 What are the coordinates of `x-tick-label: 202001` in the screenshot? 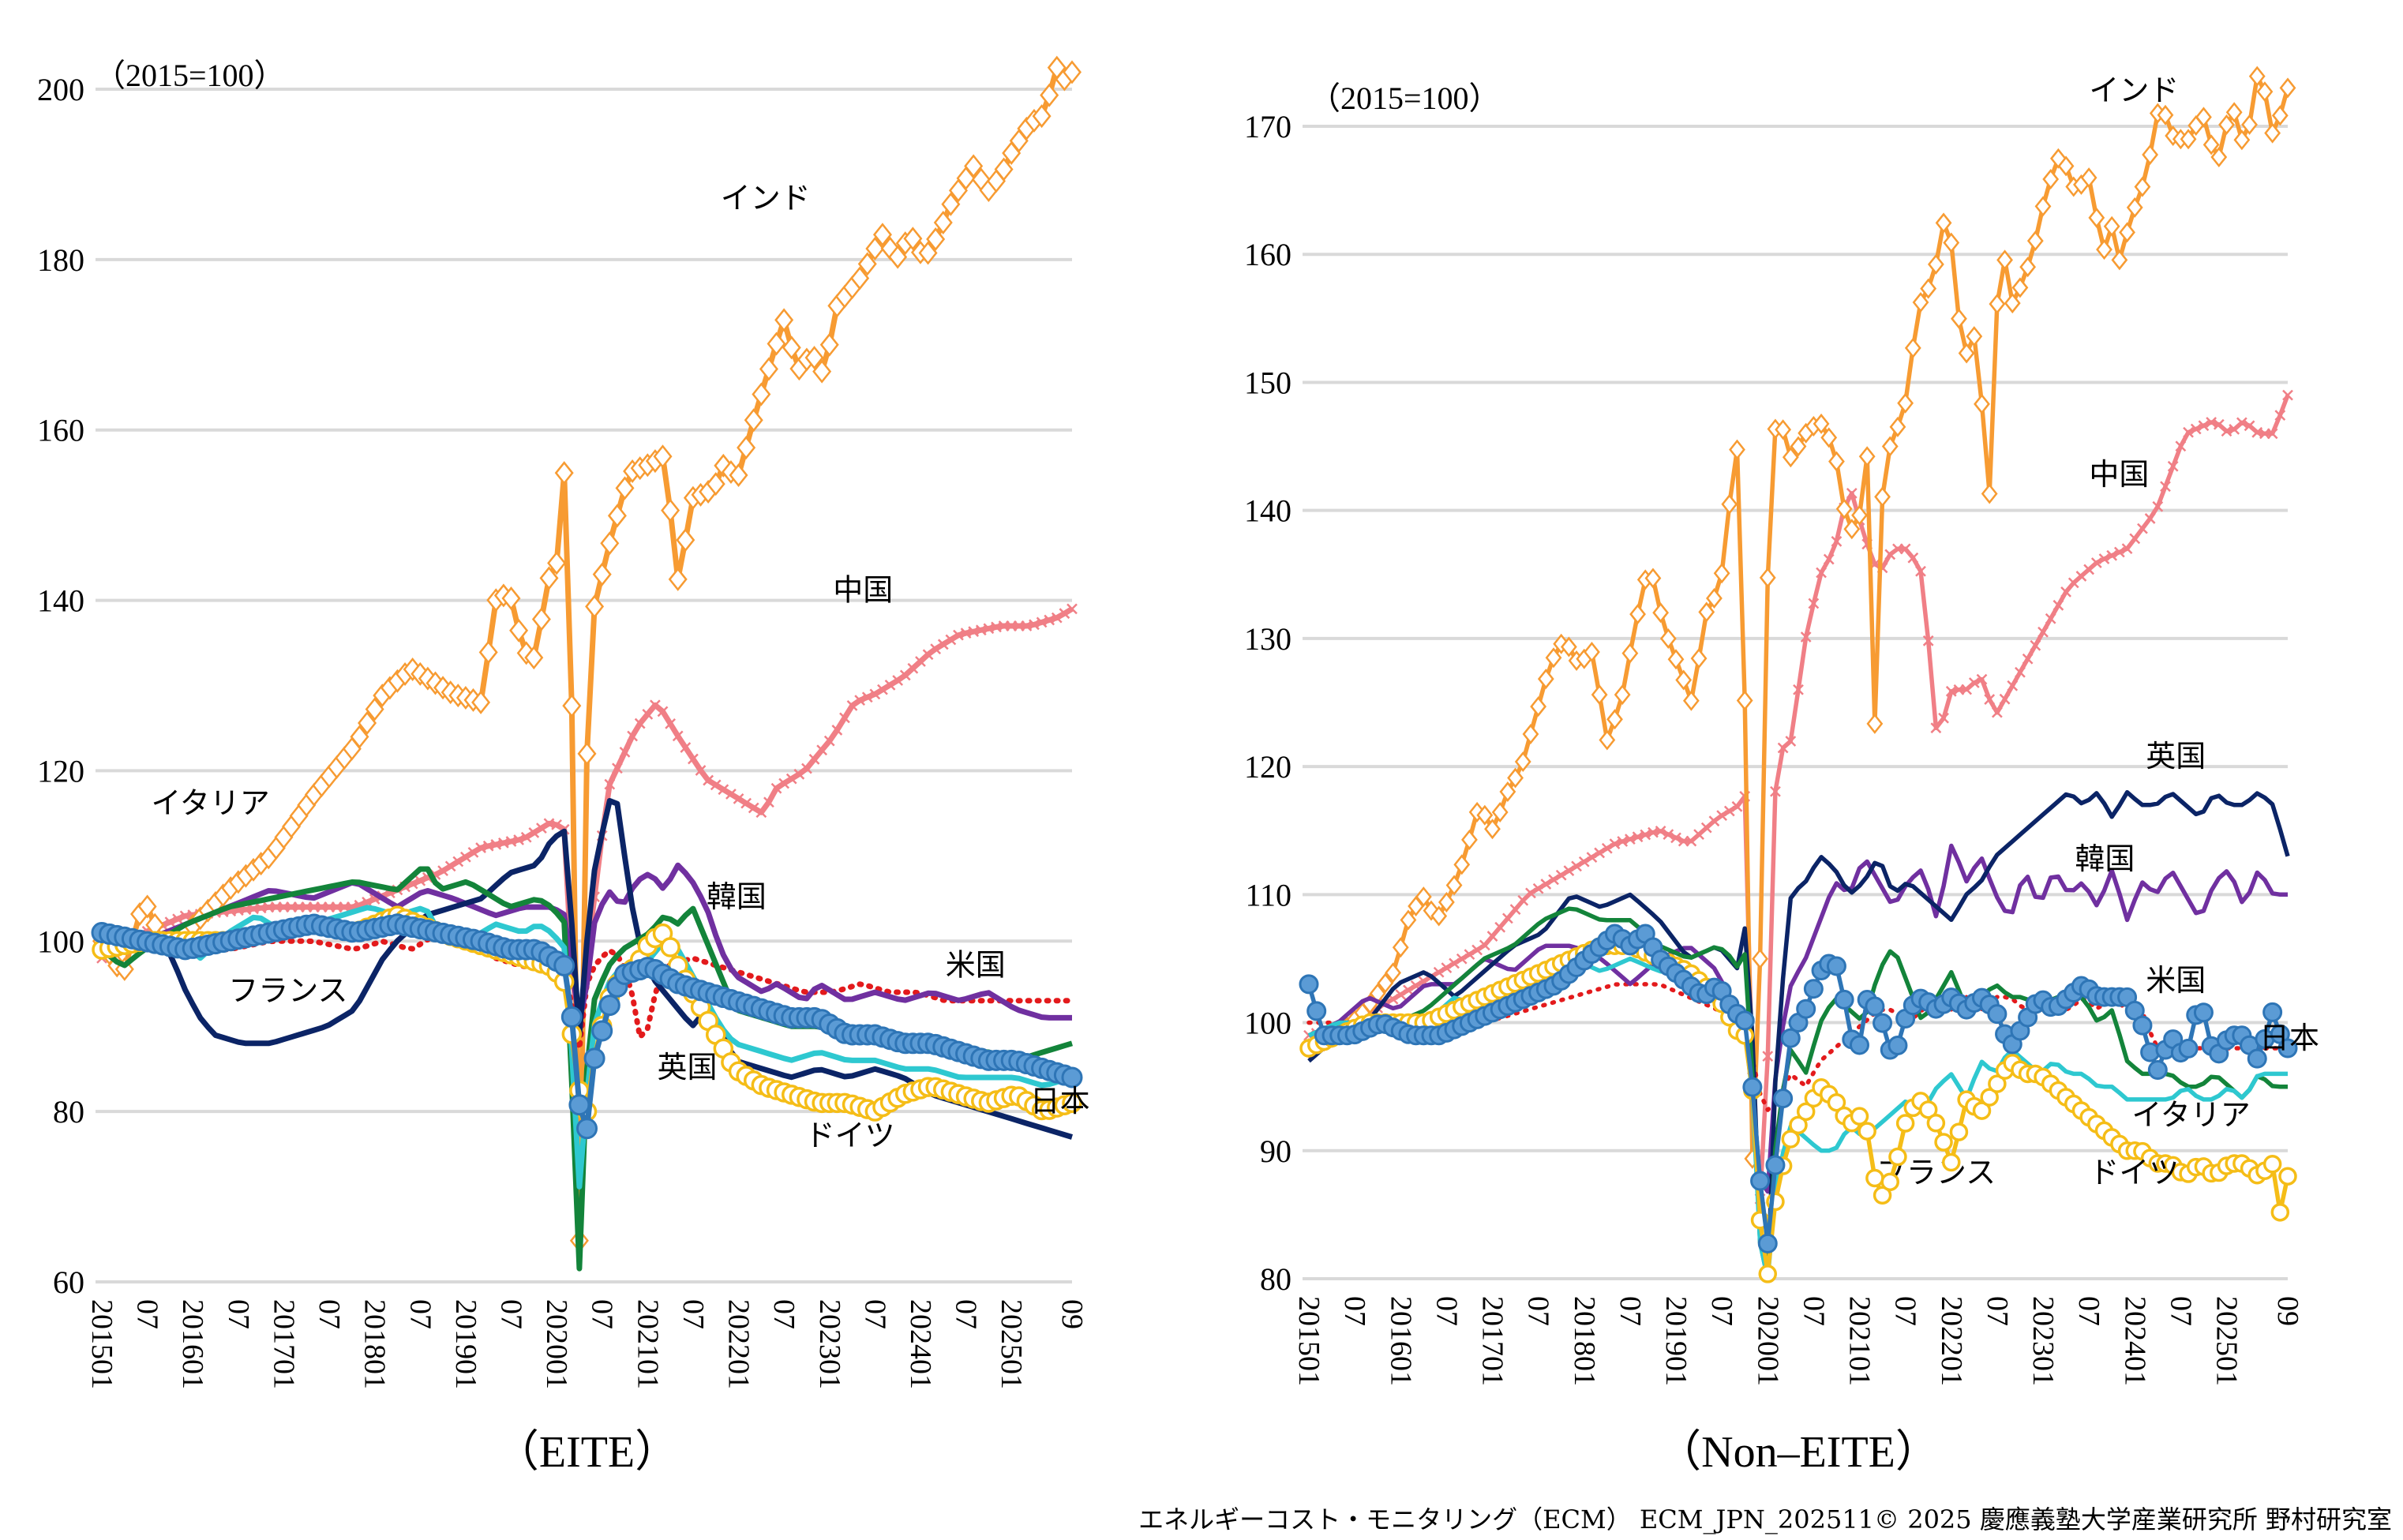 It's located at (1767, 1341).